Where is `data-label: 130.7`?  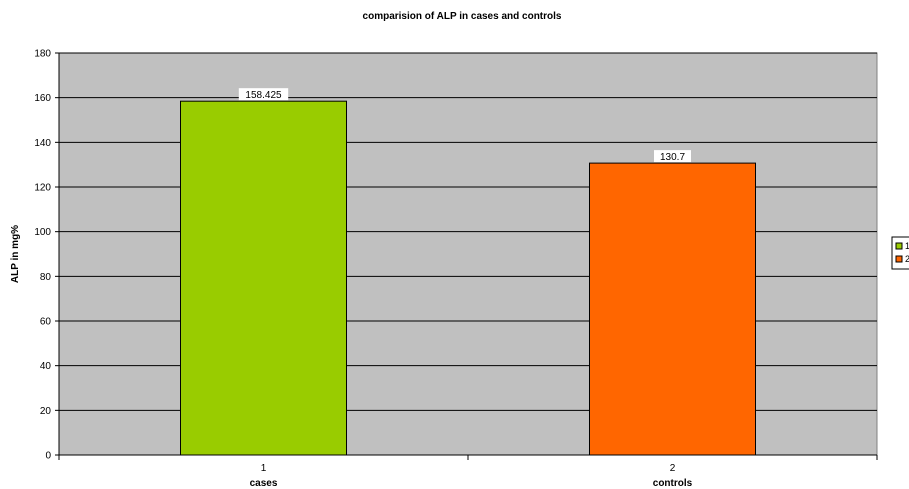 data-label: 130.7 is located at coordinates (672, 157).